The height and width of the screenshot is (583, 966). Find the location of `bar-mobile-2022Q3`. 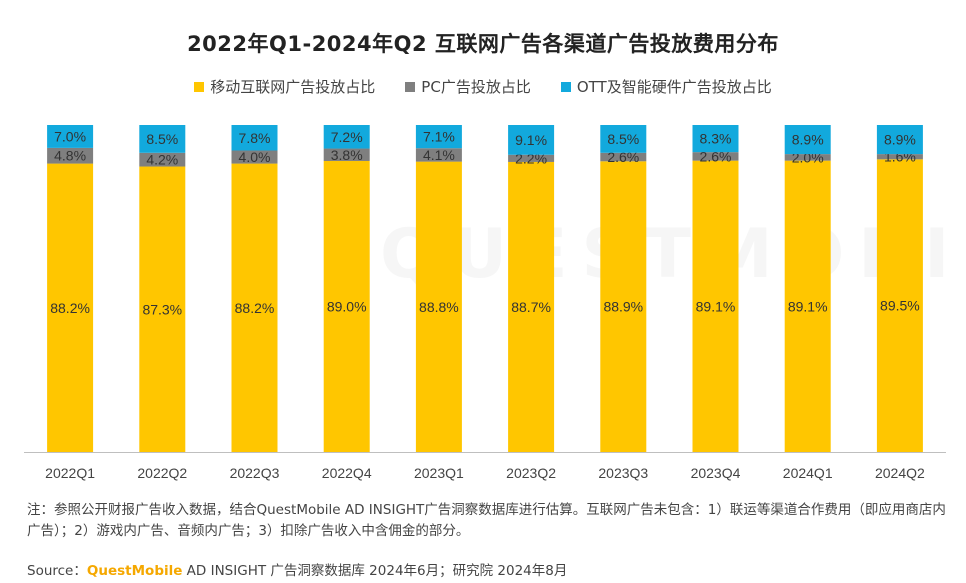

bar-mobile-2022Q3 is located at coordinates (254, 307).